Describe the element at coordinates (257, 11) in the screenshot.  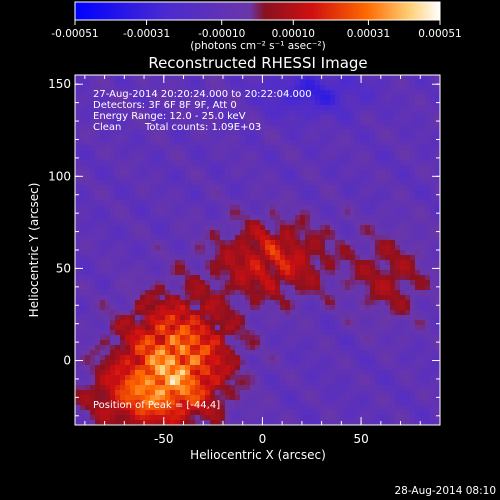
I see `colorbar-gradient` at that location.